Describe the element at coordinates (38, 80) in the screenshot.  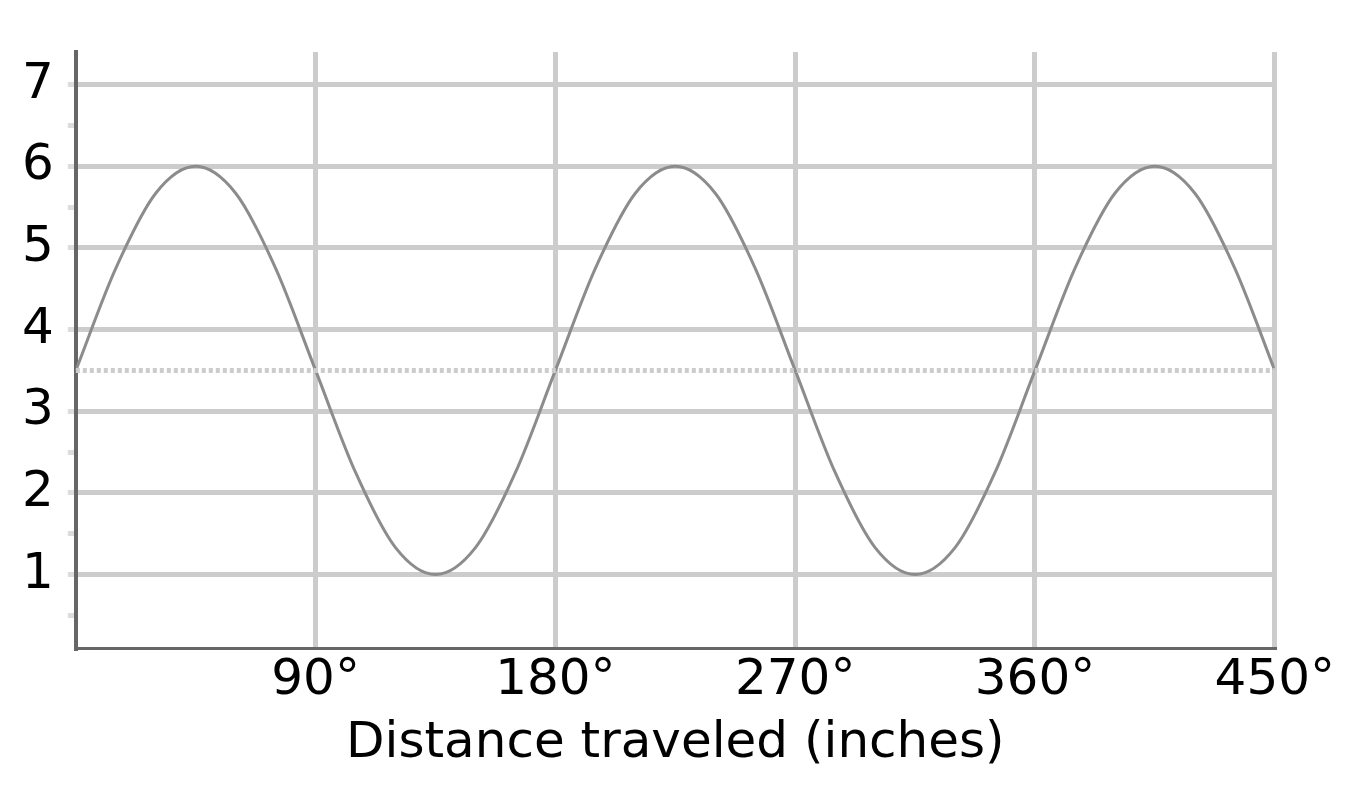
I see `y-tick-label: 7` at that location.